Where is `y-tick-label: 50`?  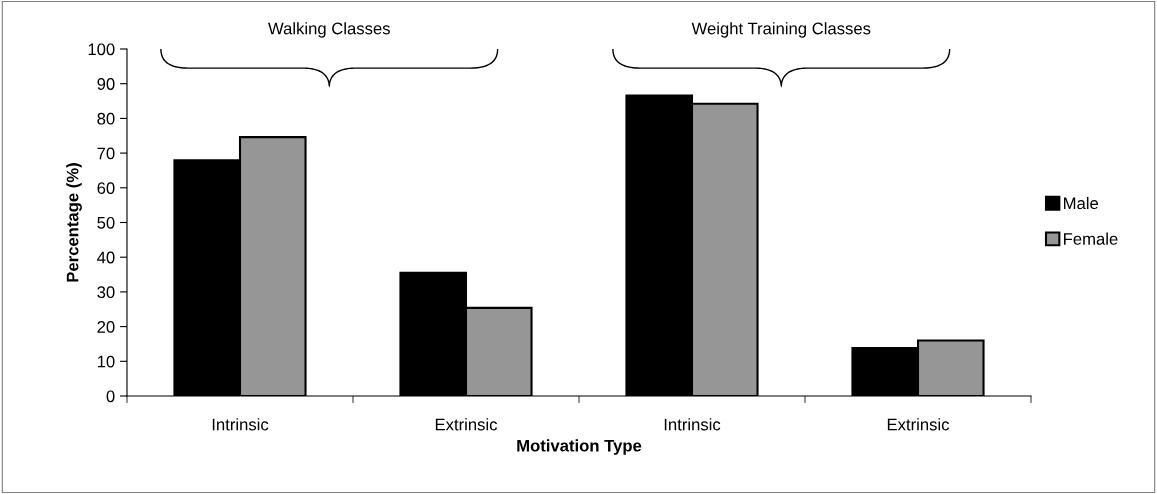 y-tick-label: 50 is located at coordinates (106, 222).